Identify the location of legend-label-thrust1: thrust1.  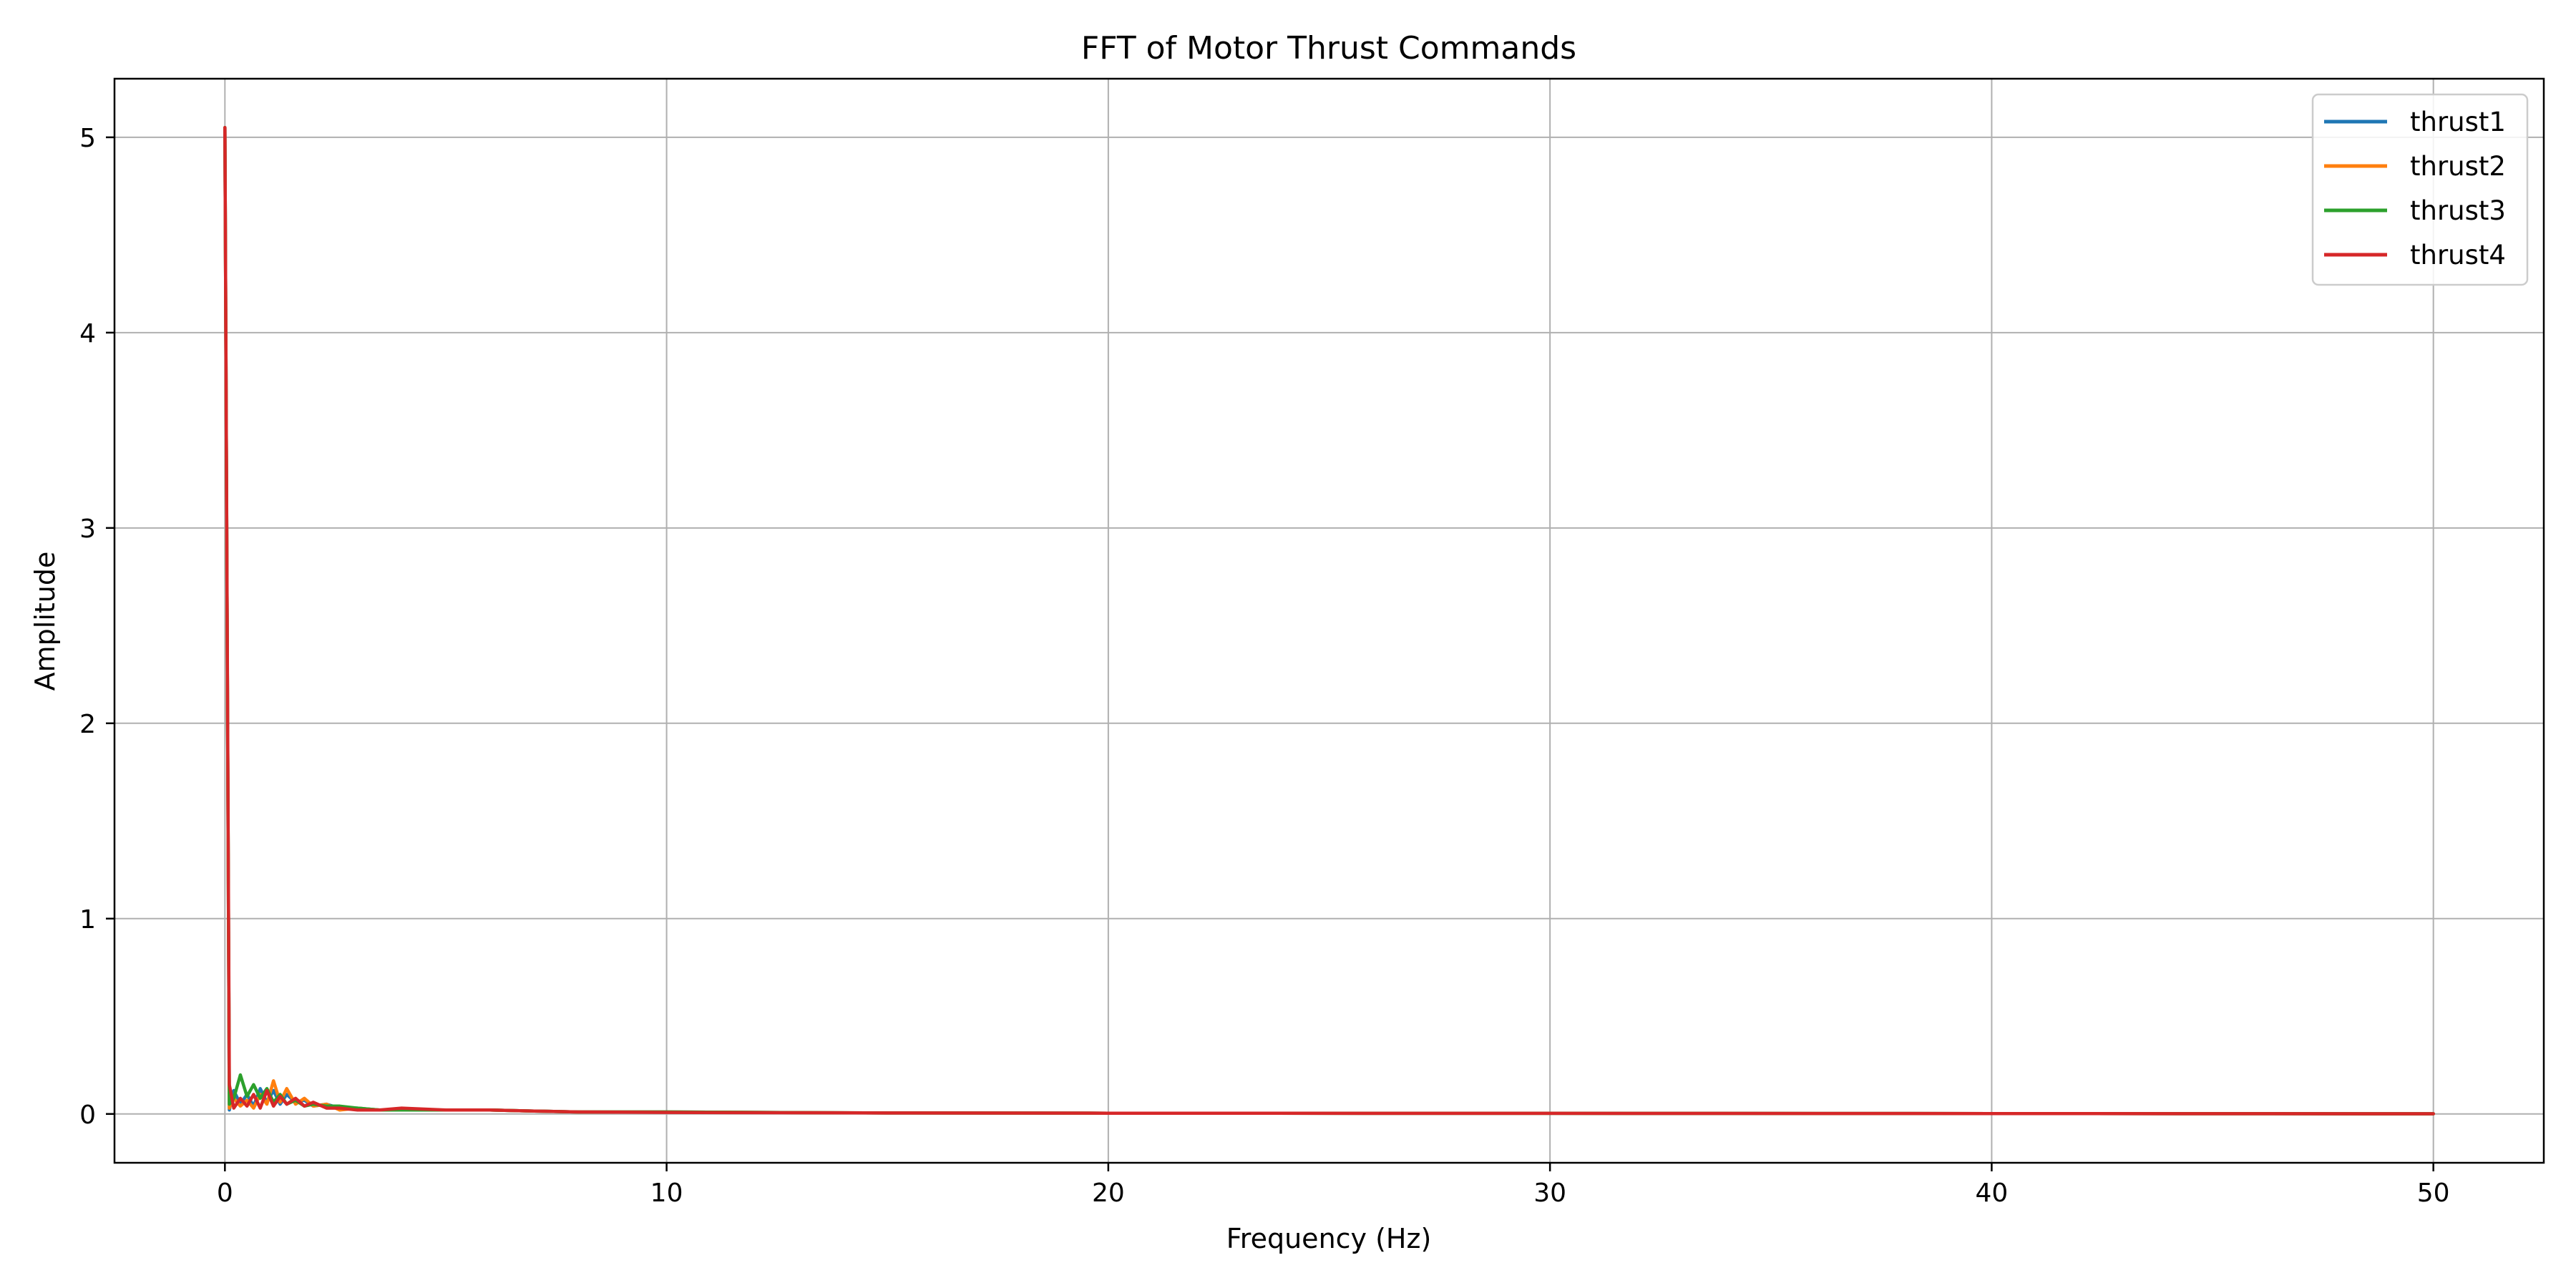
(2458, 122).